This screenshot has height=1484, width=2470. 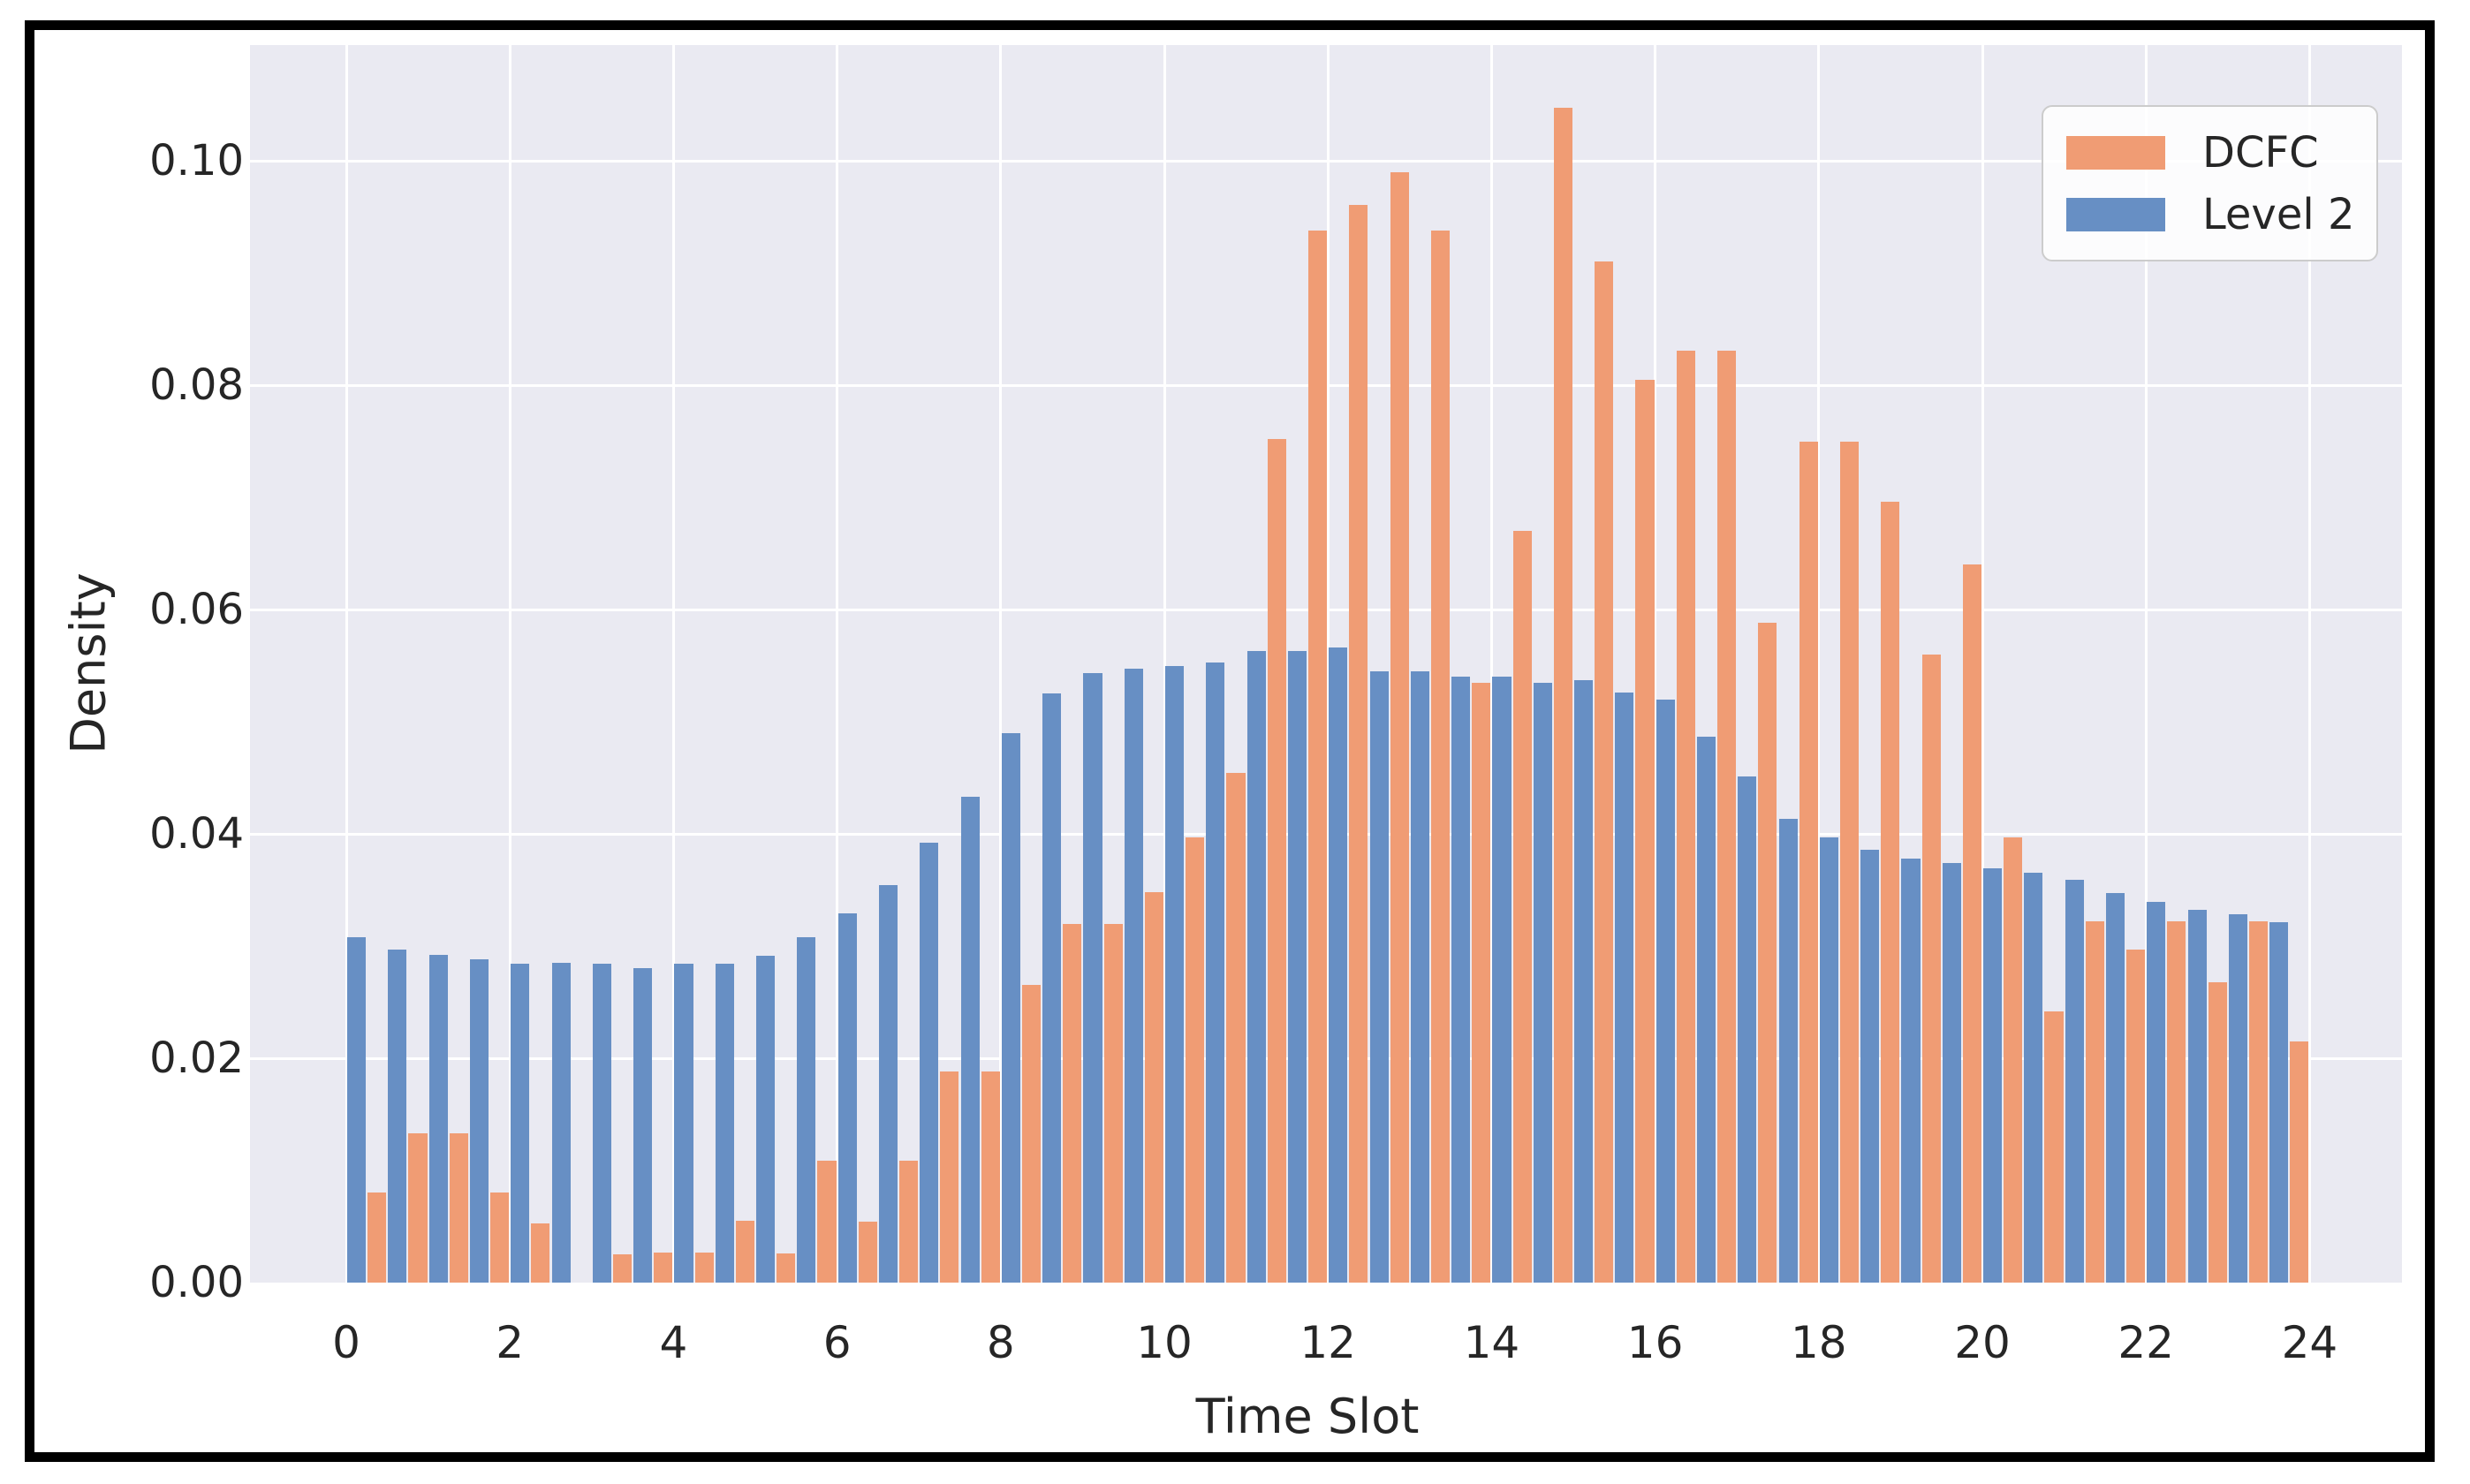 What do you see at coordinates (357, 1109) in the screenshot?
I see `bar-level2-t0` at bounding box center [357, 1109].